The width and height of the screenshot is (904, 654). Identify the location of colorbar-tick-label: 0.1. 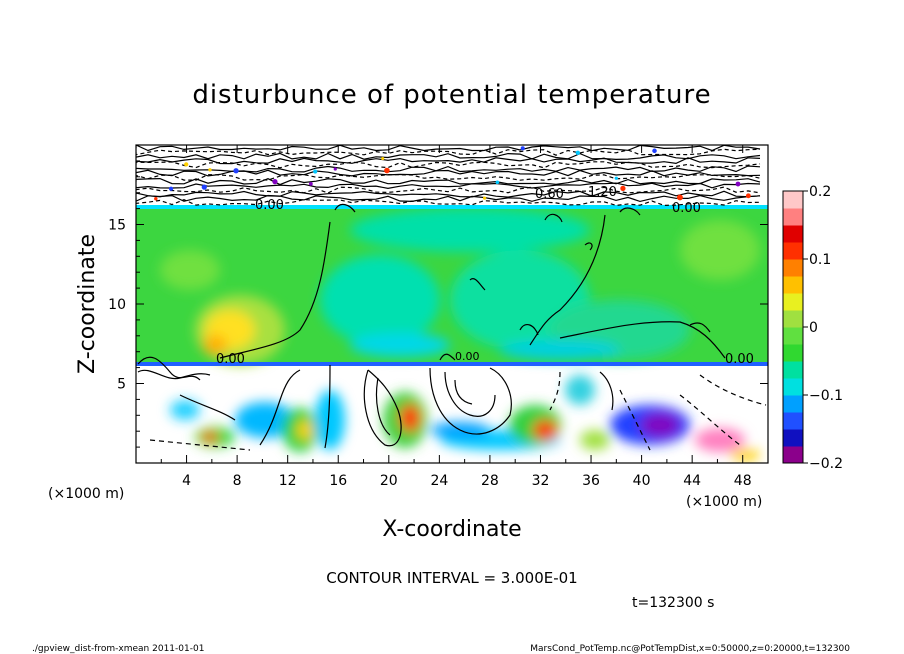
(820, 260).